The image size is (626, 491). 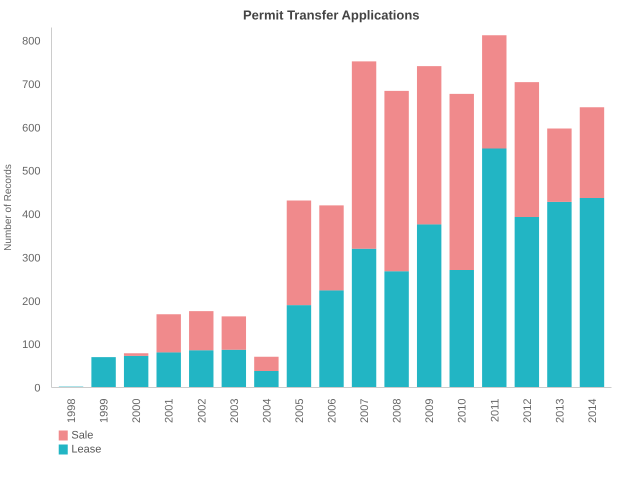 I want to click on x-tick-label: 2006, so click(x=332, y=410).